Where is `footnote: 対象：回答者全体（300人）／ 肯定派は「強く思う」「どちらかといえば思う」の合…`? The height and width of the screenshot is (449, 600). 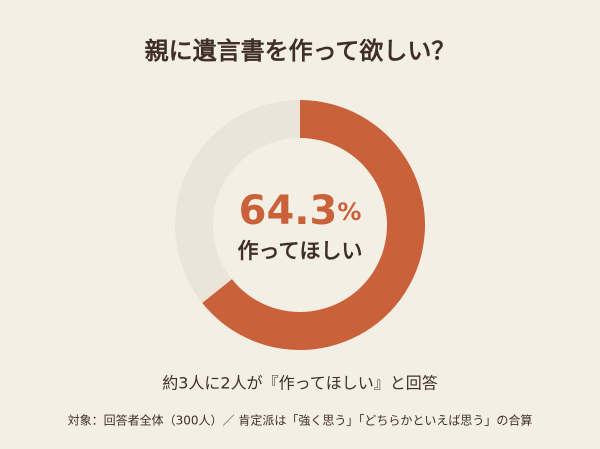
footnote: 対象：回答者全体（300人）／ 肯定派は「強く思う」「どちらかといえば思う」の合… is located at coordinates (300, 420).